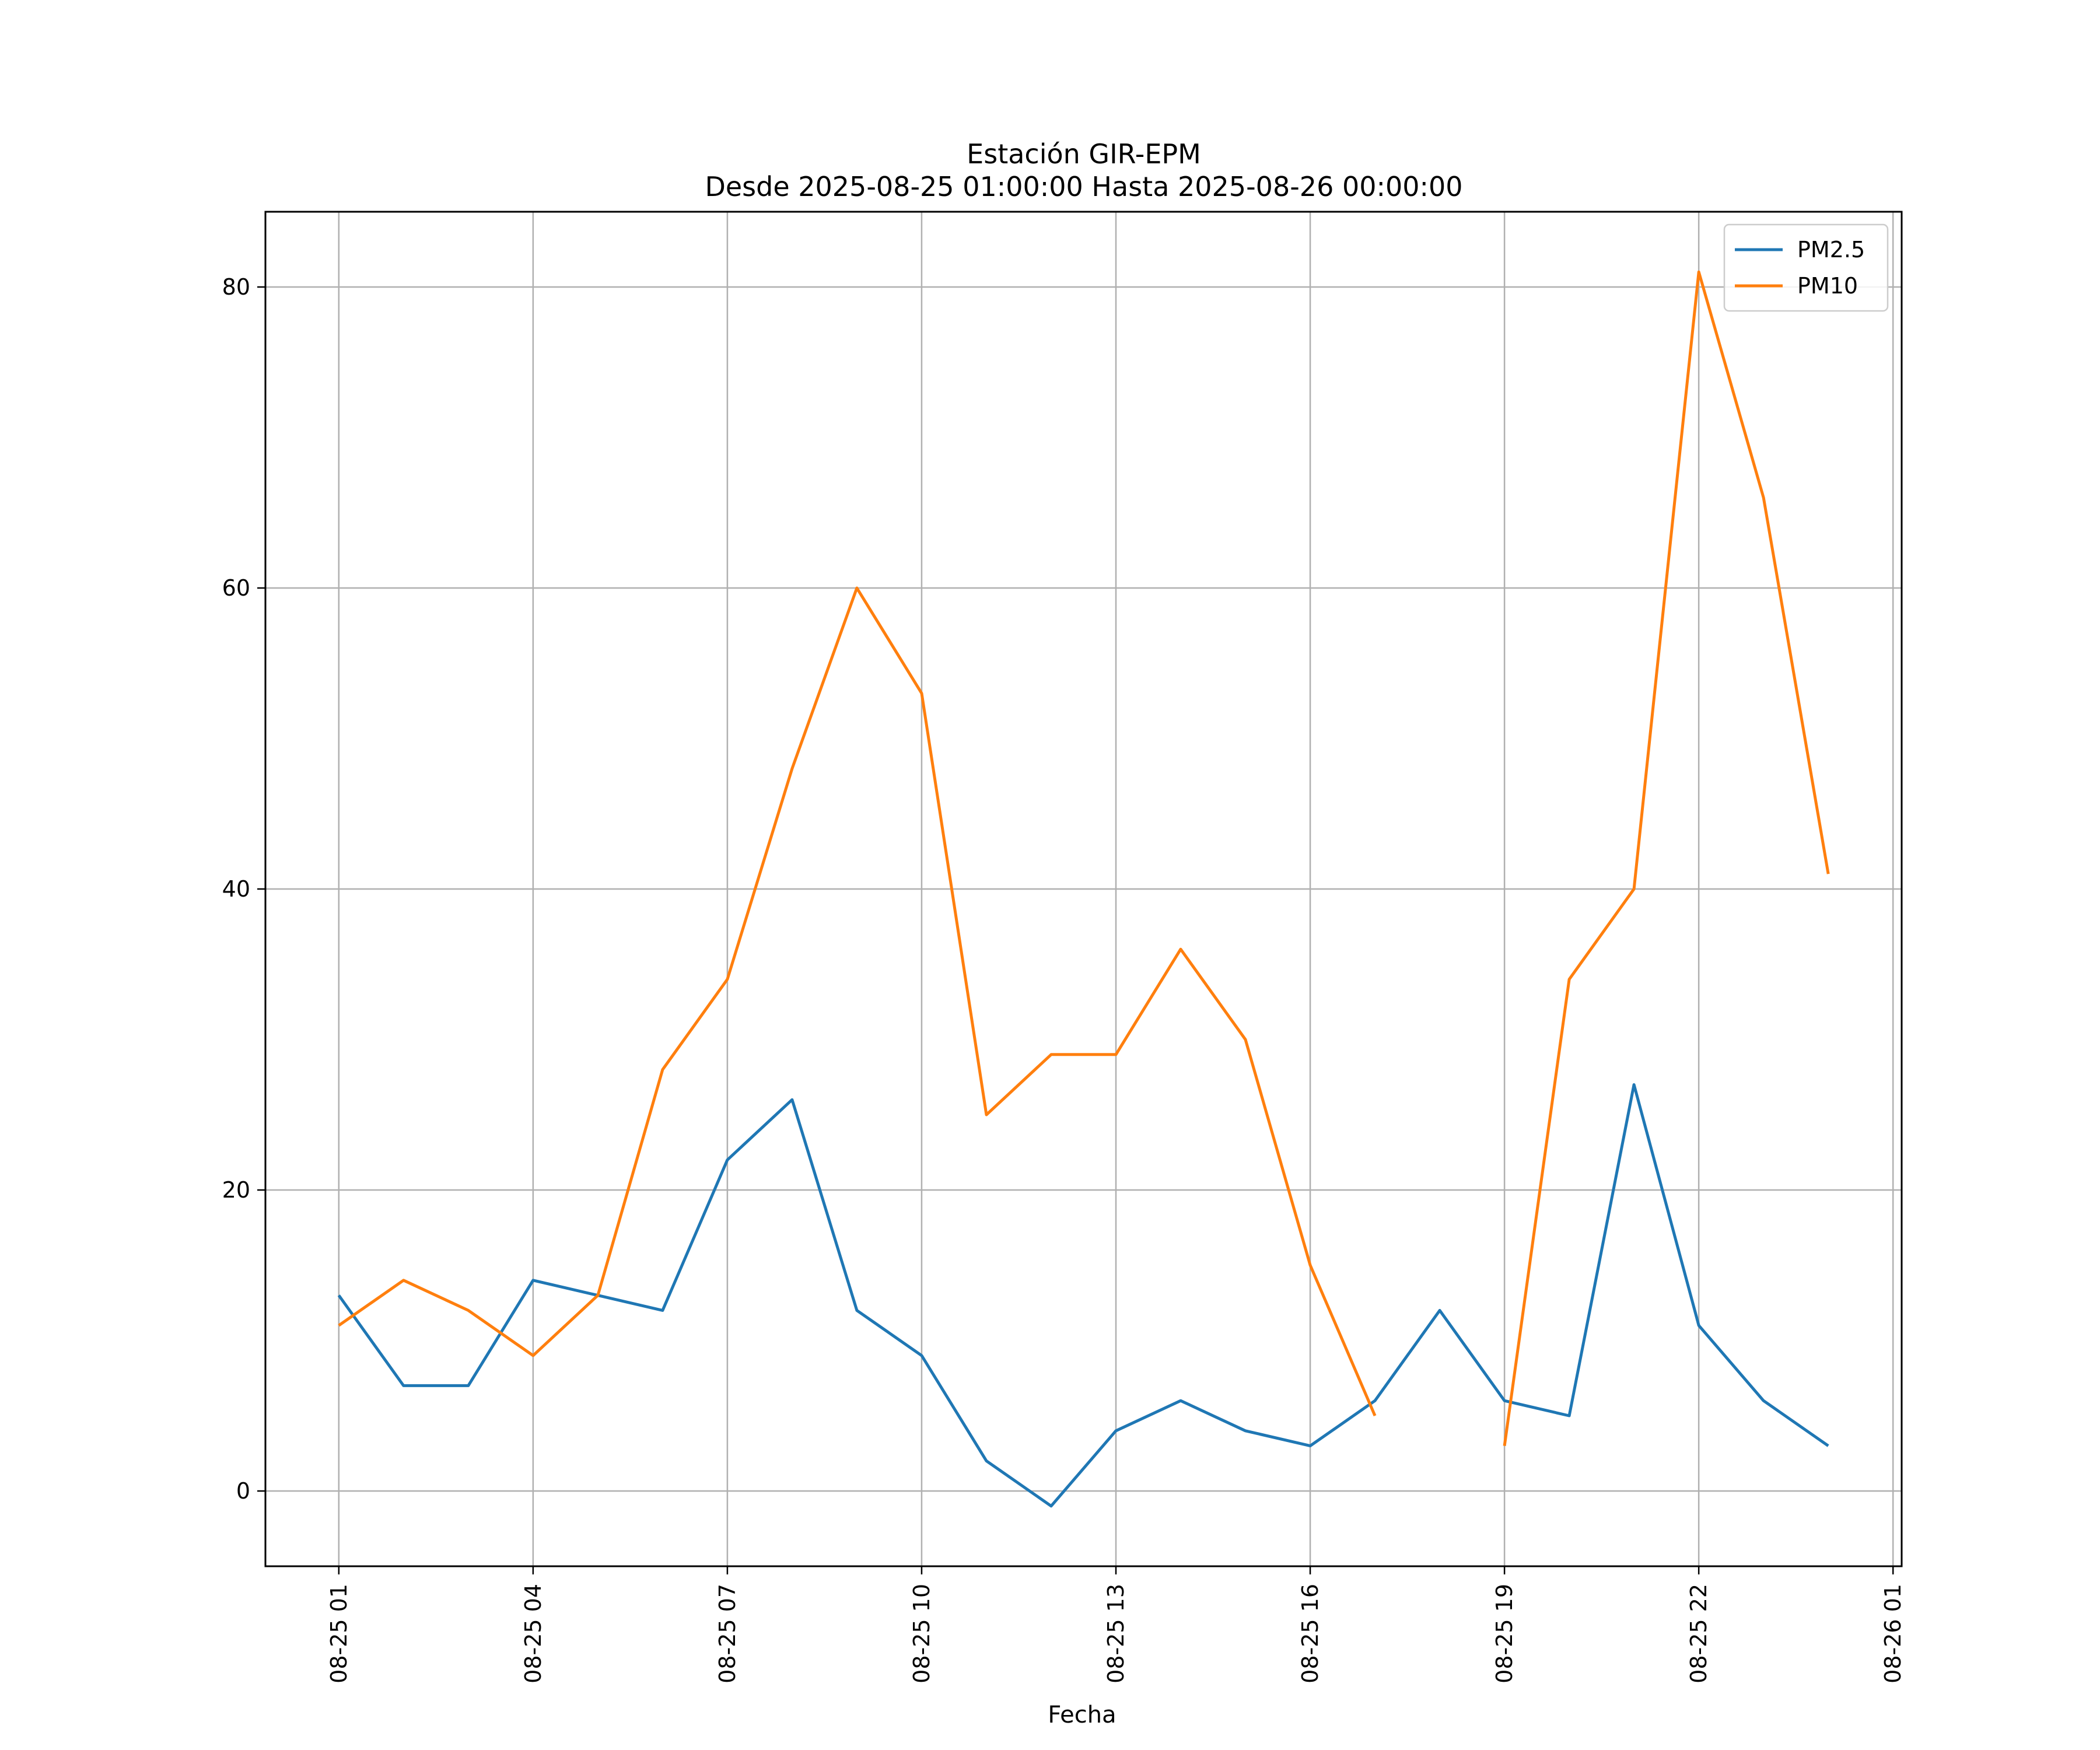  I want to click on y-tick-label: 60, so click(236, 588).